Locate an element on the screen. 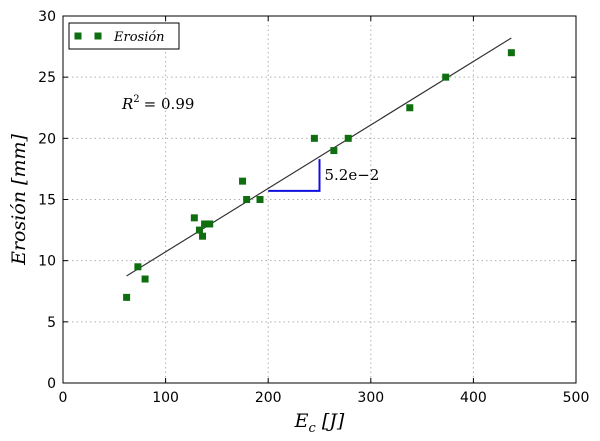 The height and width of the screenshot is (441, 600). r2-value: = 0.99 is located at coordinates (169, 104).